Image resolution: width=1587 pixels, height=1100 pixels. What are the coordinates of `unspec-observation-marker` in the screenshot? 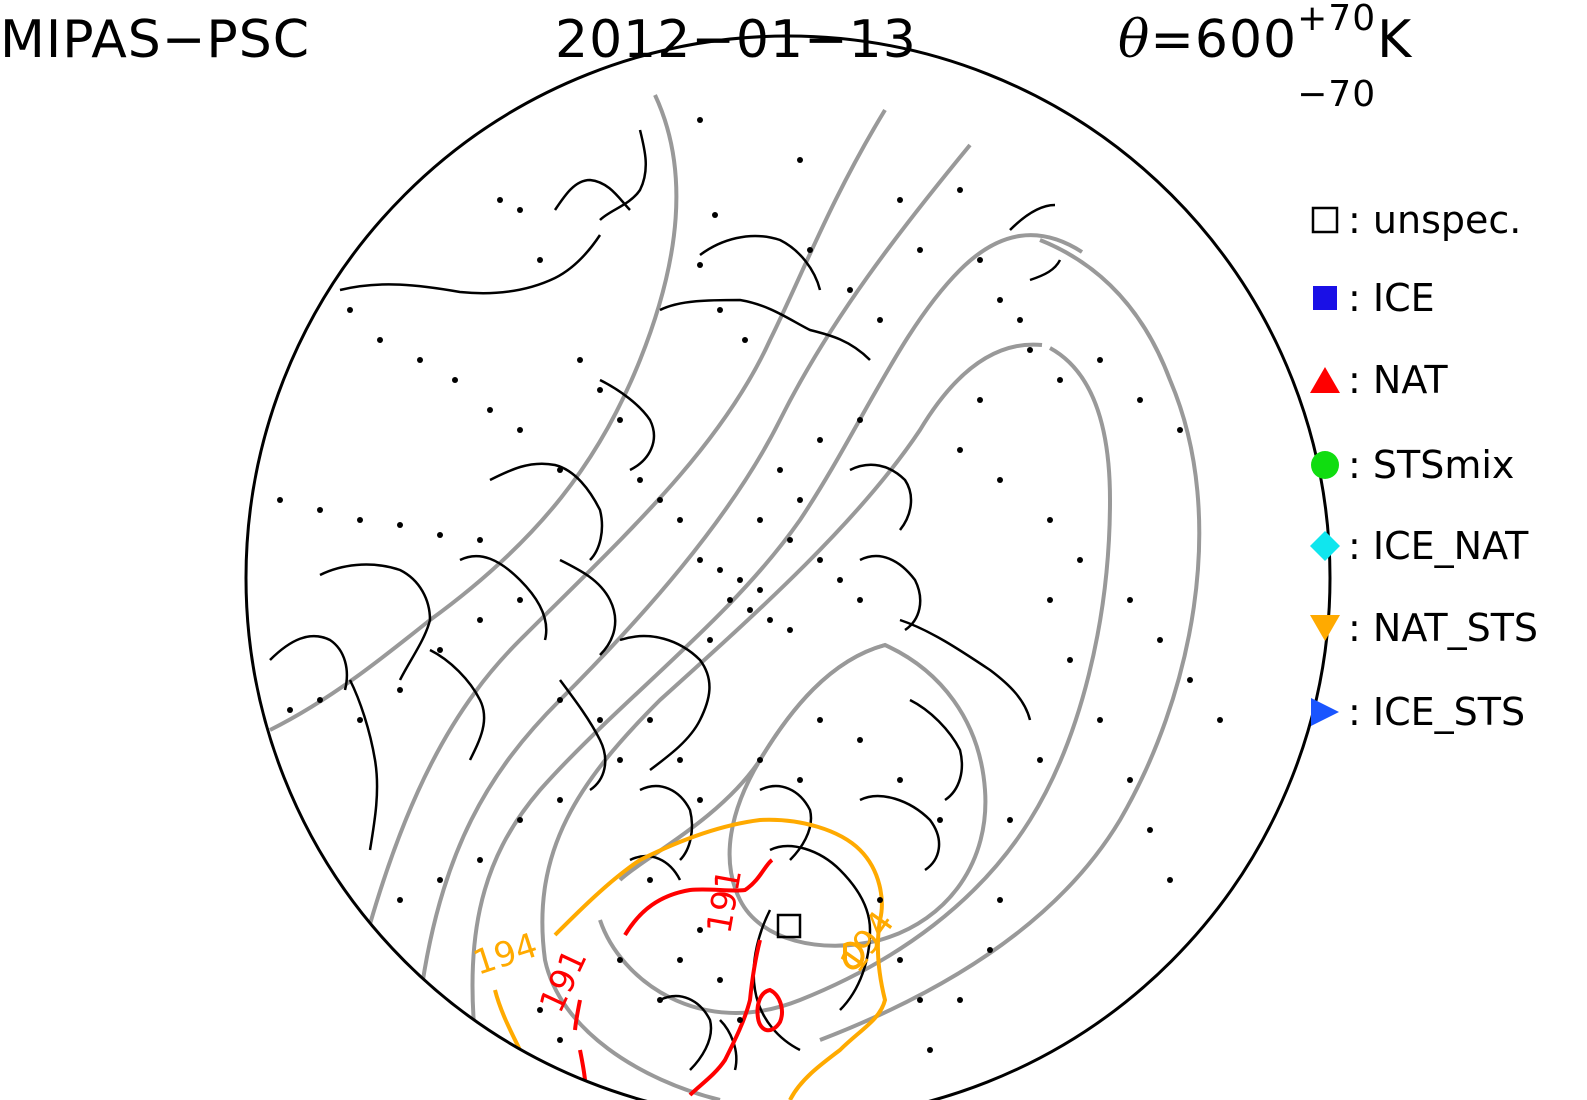 It's located at (789, 926).